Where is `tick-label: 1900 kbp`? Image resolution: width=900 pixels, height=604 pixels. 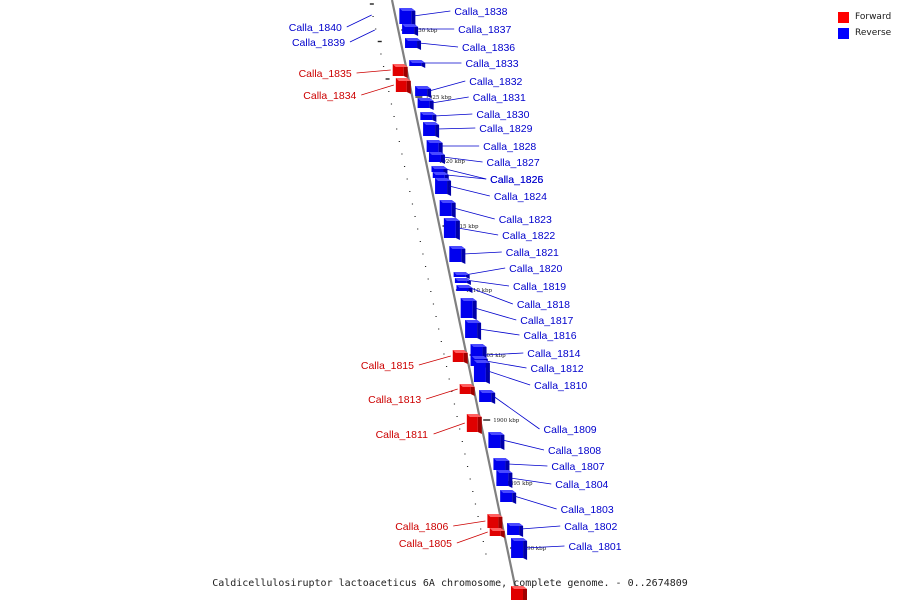 tick-label: 1900 kbp is located at coordinates (506, 421).